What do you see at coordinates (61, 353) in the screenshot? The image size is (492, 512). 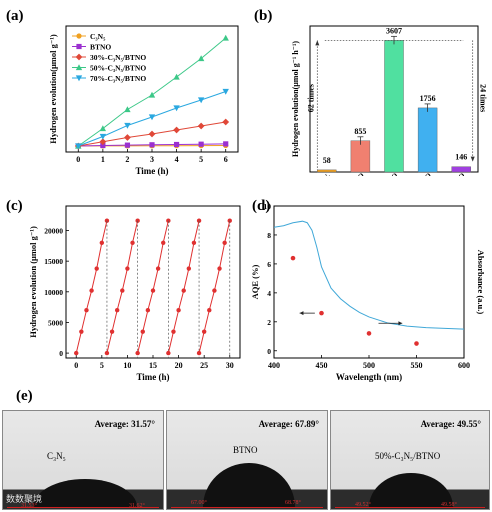 I see `y-tick-label-c: 0` at bounding box center [61, 353].